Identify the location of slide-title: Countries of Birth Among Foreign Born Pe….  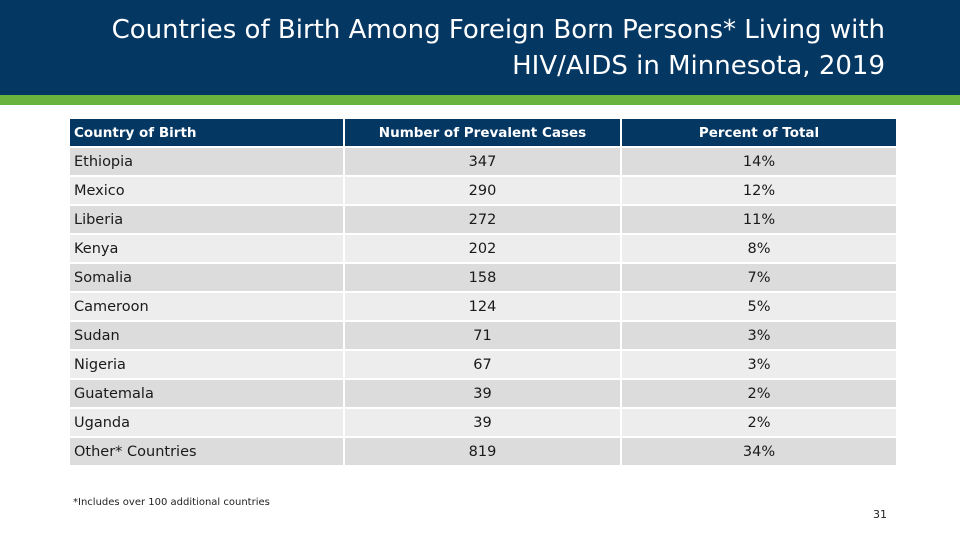
(498, 48).